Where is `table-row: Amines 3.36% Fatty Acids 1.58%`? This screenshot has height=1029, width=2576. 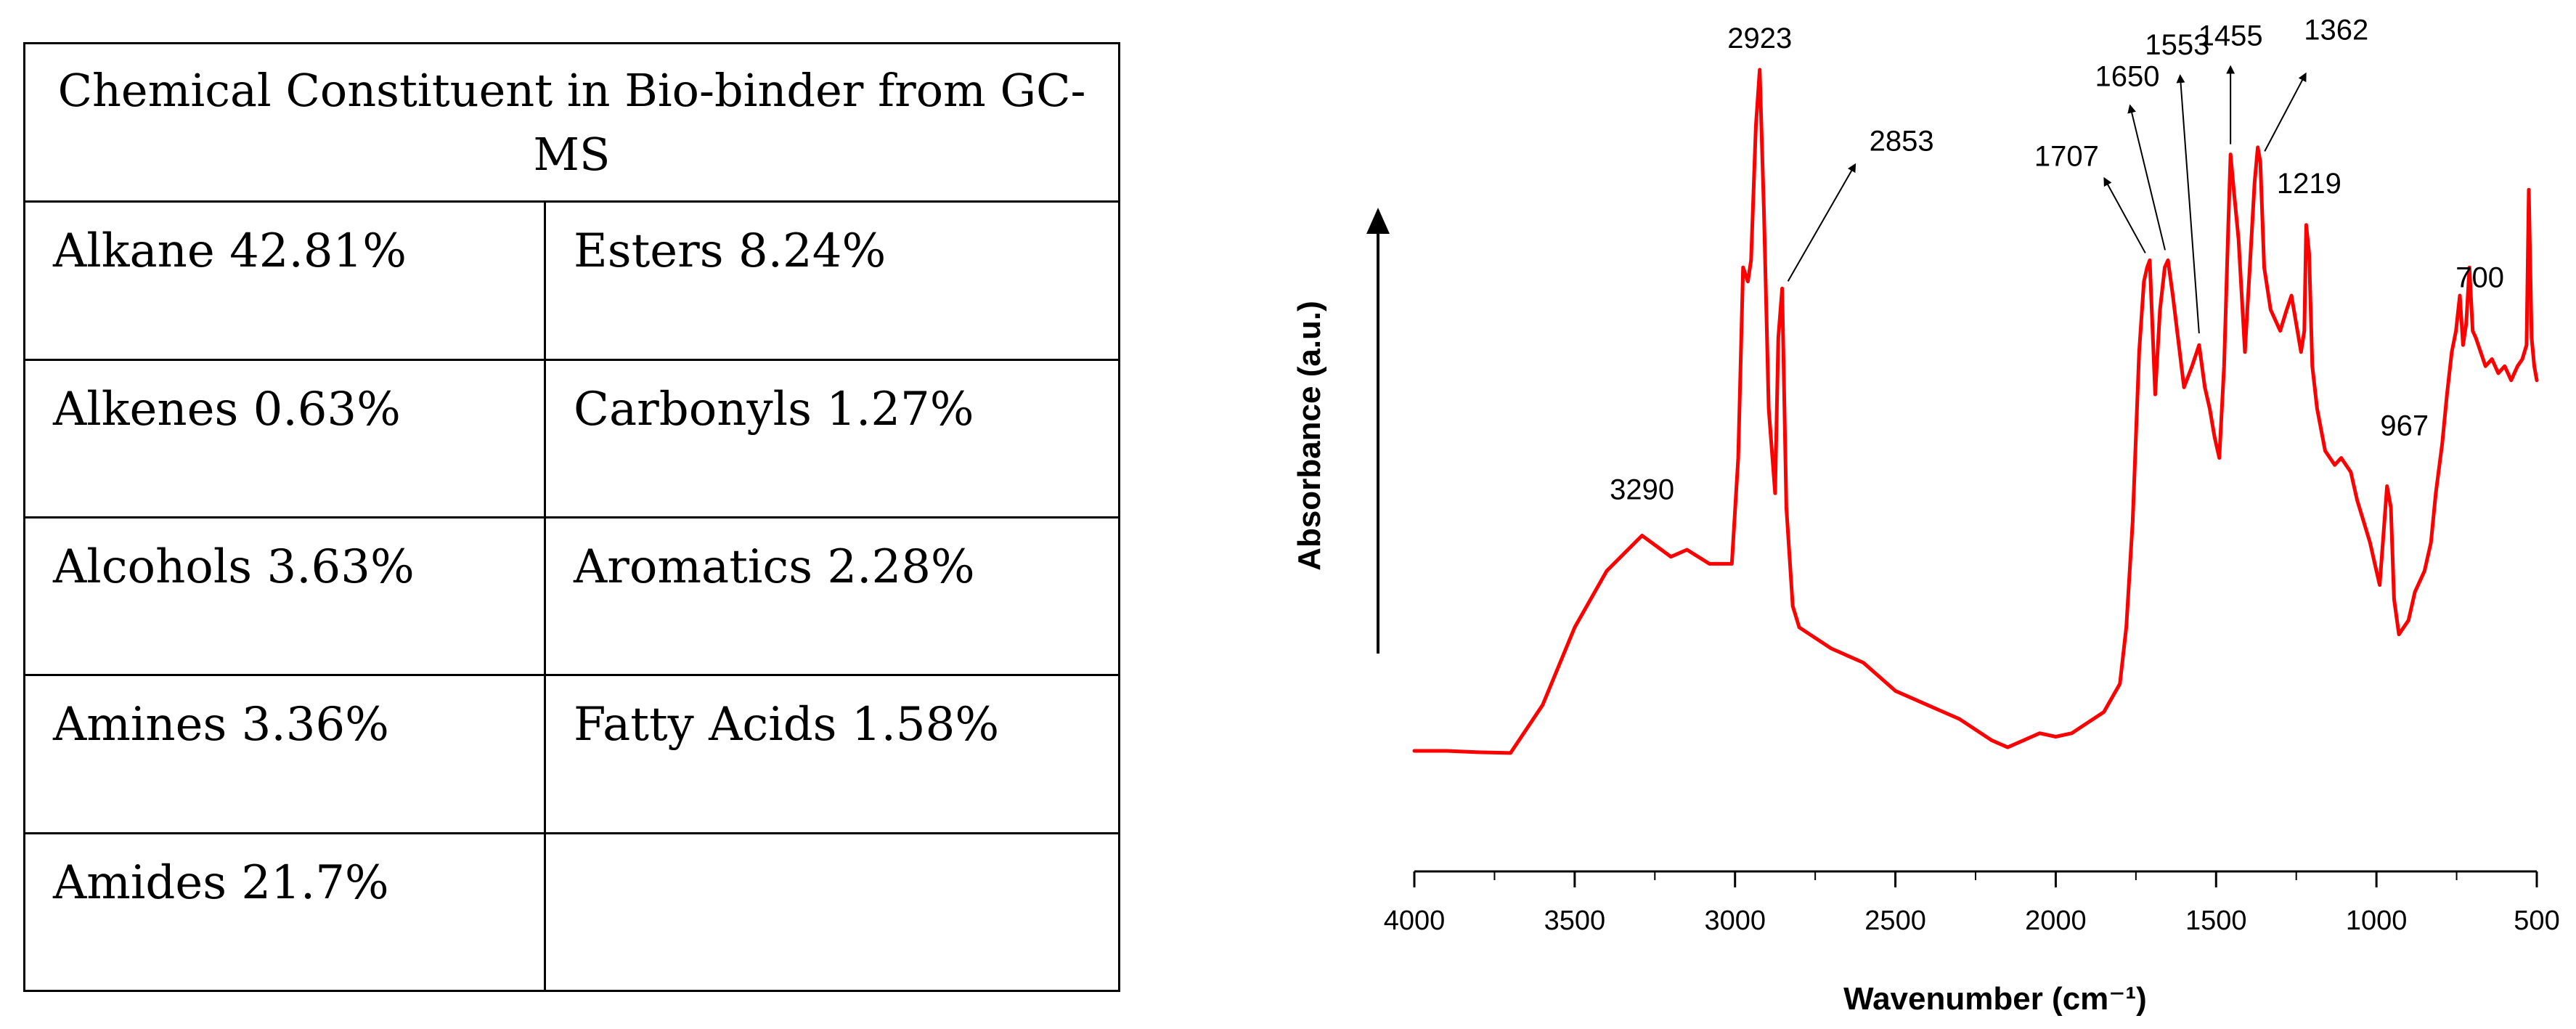
table-row: Amines 3.36% Fatty Acids 1.58% is located at coordinates (572, 754).